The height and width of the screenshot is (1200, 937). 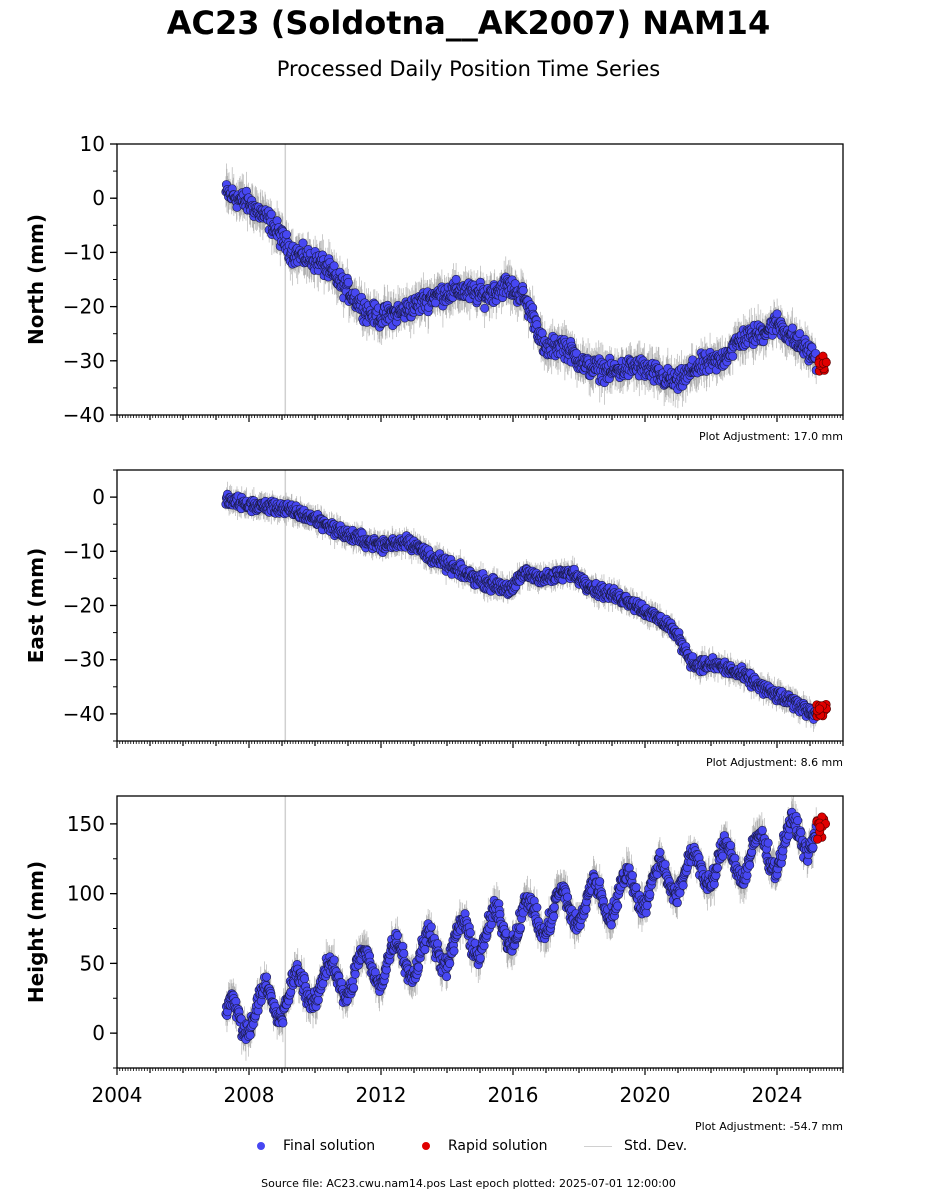 What do you see at coordinates (771, 436) in the screenshot?
I see `plot-adjustment-note: Plot Adjustment: 17.0 mm` at bounding box center [771, 436].